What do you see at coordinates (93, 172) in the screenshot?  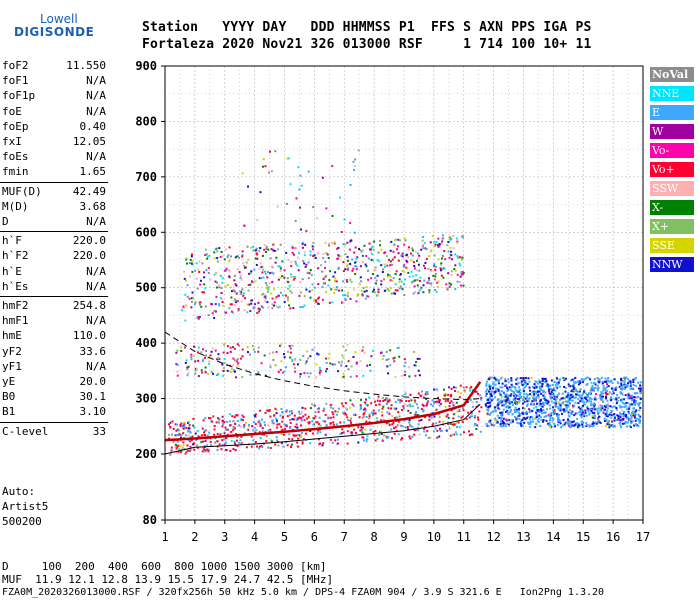 I see `param-value: 1.65` at bounding box center [93, 172].